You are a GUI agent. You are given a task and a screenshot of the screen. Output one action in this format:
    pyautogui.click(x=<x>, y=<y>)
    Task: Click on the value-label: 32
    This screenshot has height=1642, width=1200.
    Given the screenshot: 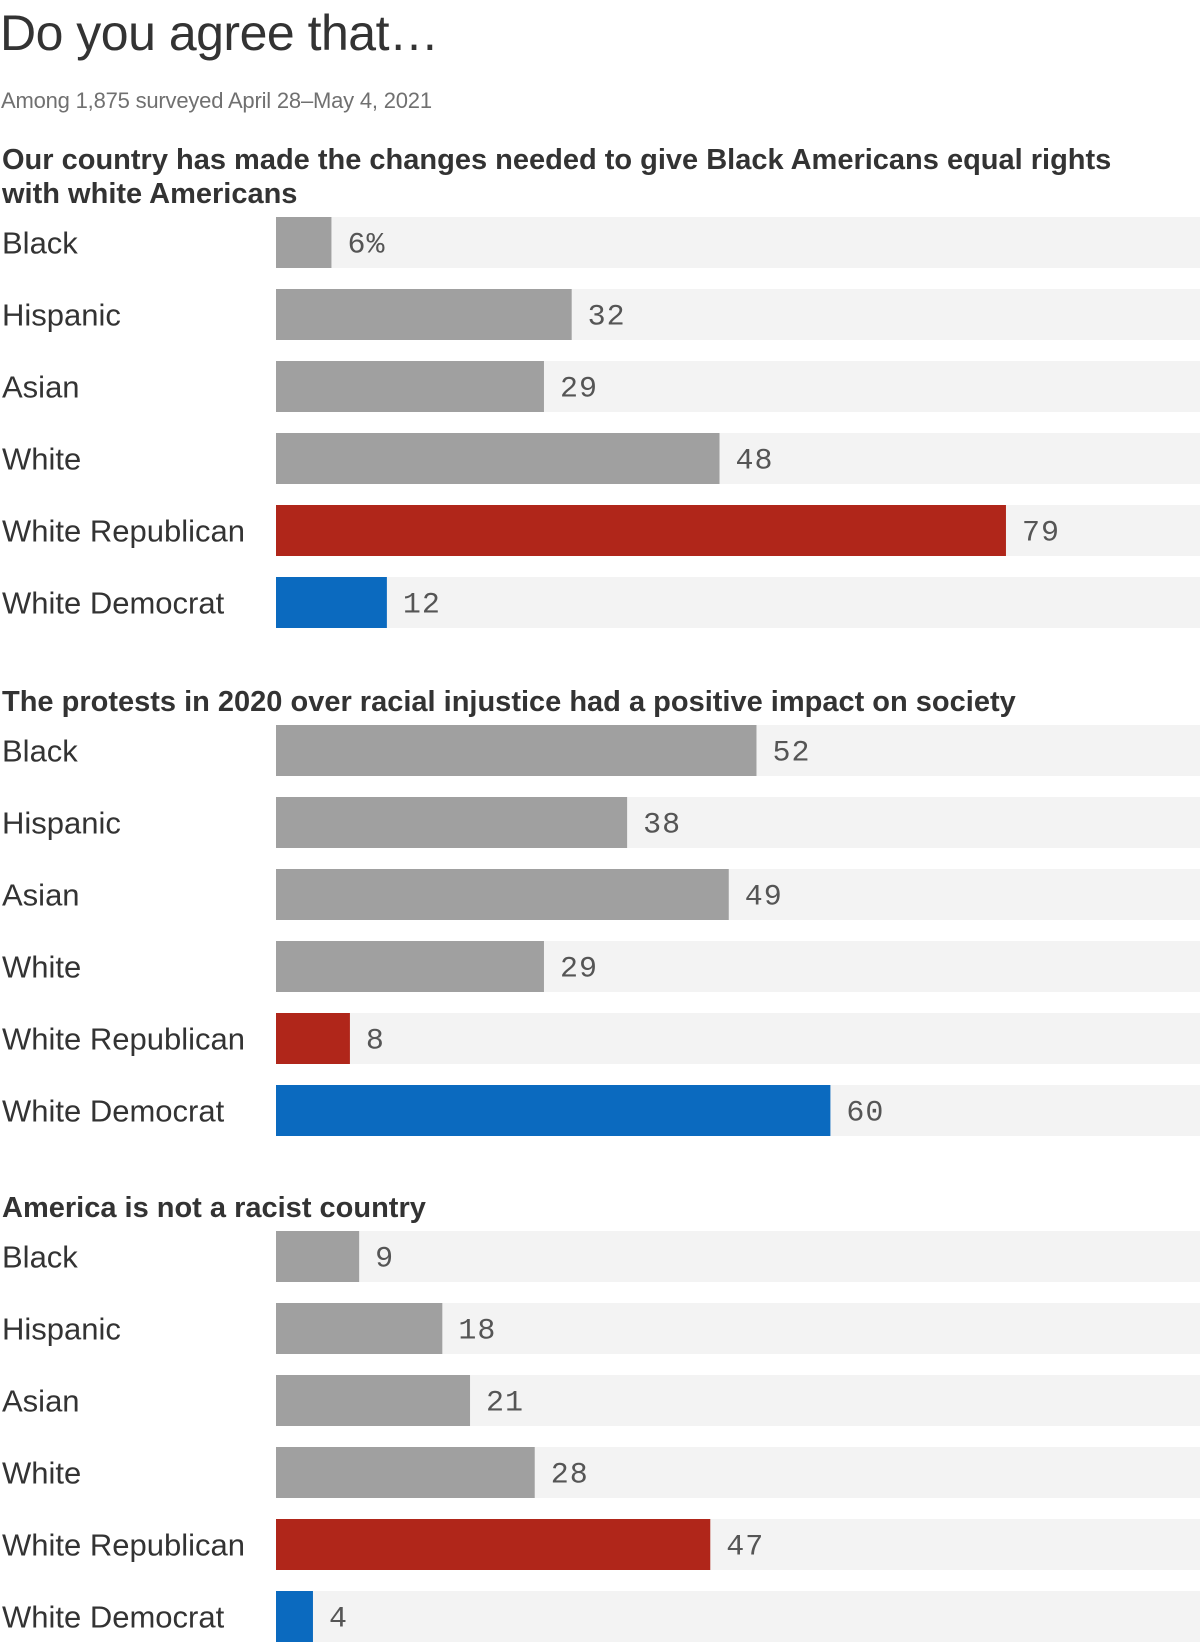 What is the action you would take?
    pyautogui.click(x=607, y=318)
    